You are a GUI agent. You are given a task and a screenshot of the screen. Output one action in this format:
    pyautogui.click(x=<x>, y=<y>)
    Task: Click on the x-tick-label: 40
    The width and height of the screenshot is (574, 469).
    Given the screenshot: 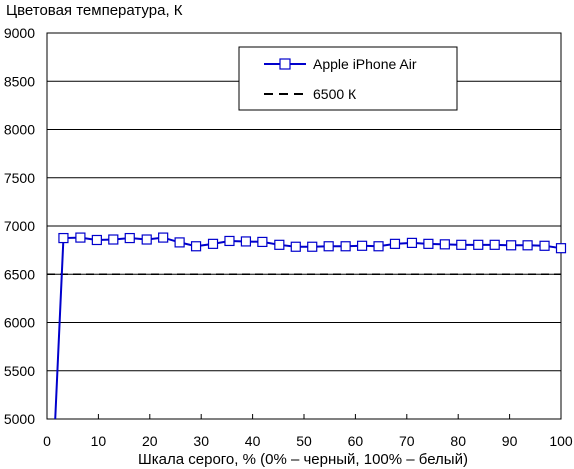 What is the action you would take?
    pyautogui.click(x=253, y=441)
    